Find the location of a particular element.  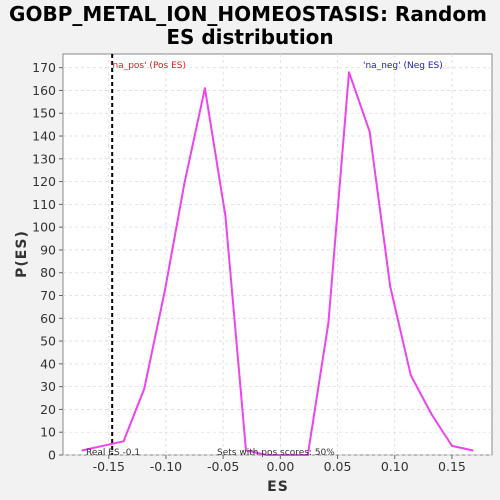

pos-es-label: 'na_pos' (Pos ES) is located at coordinates (148, 66).